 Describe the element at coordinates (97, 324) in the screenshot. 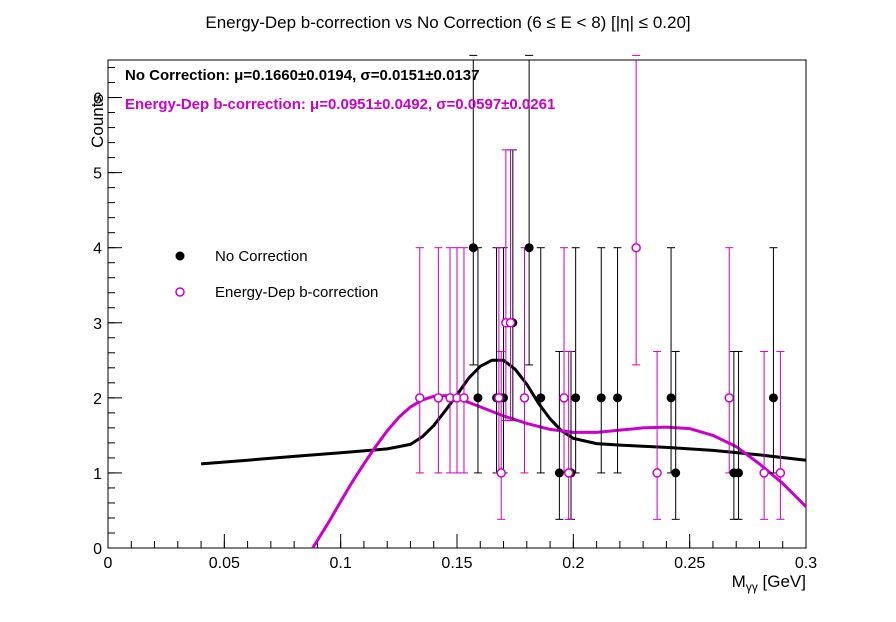

I see `y-tick-label: 3` at that location.